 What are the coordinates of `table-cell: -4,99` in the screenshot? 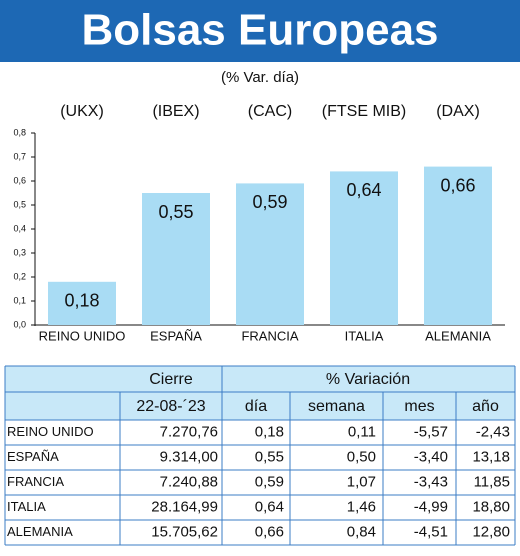 It's located at (431, 506).